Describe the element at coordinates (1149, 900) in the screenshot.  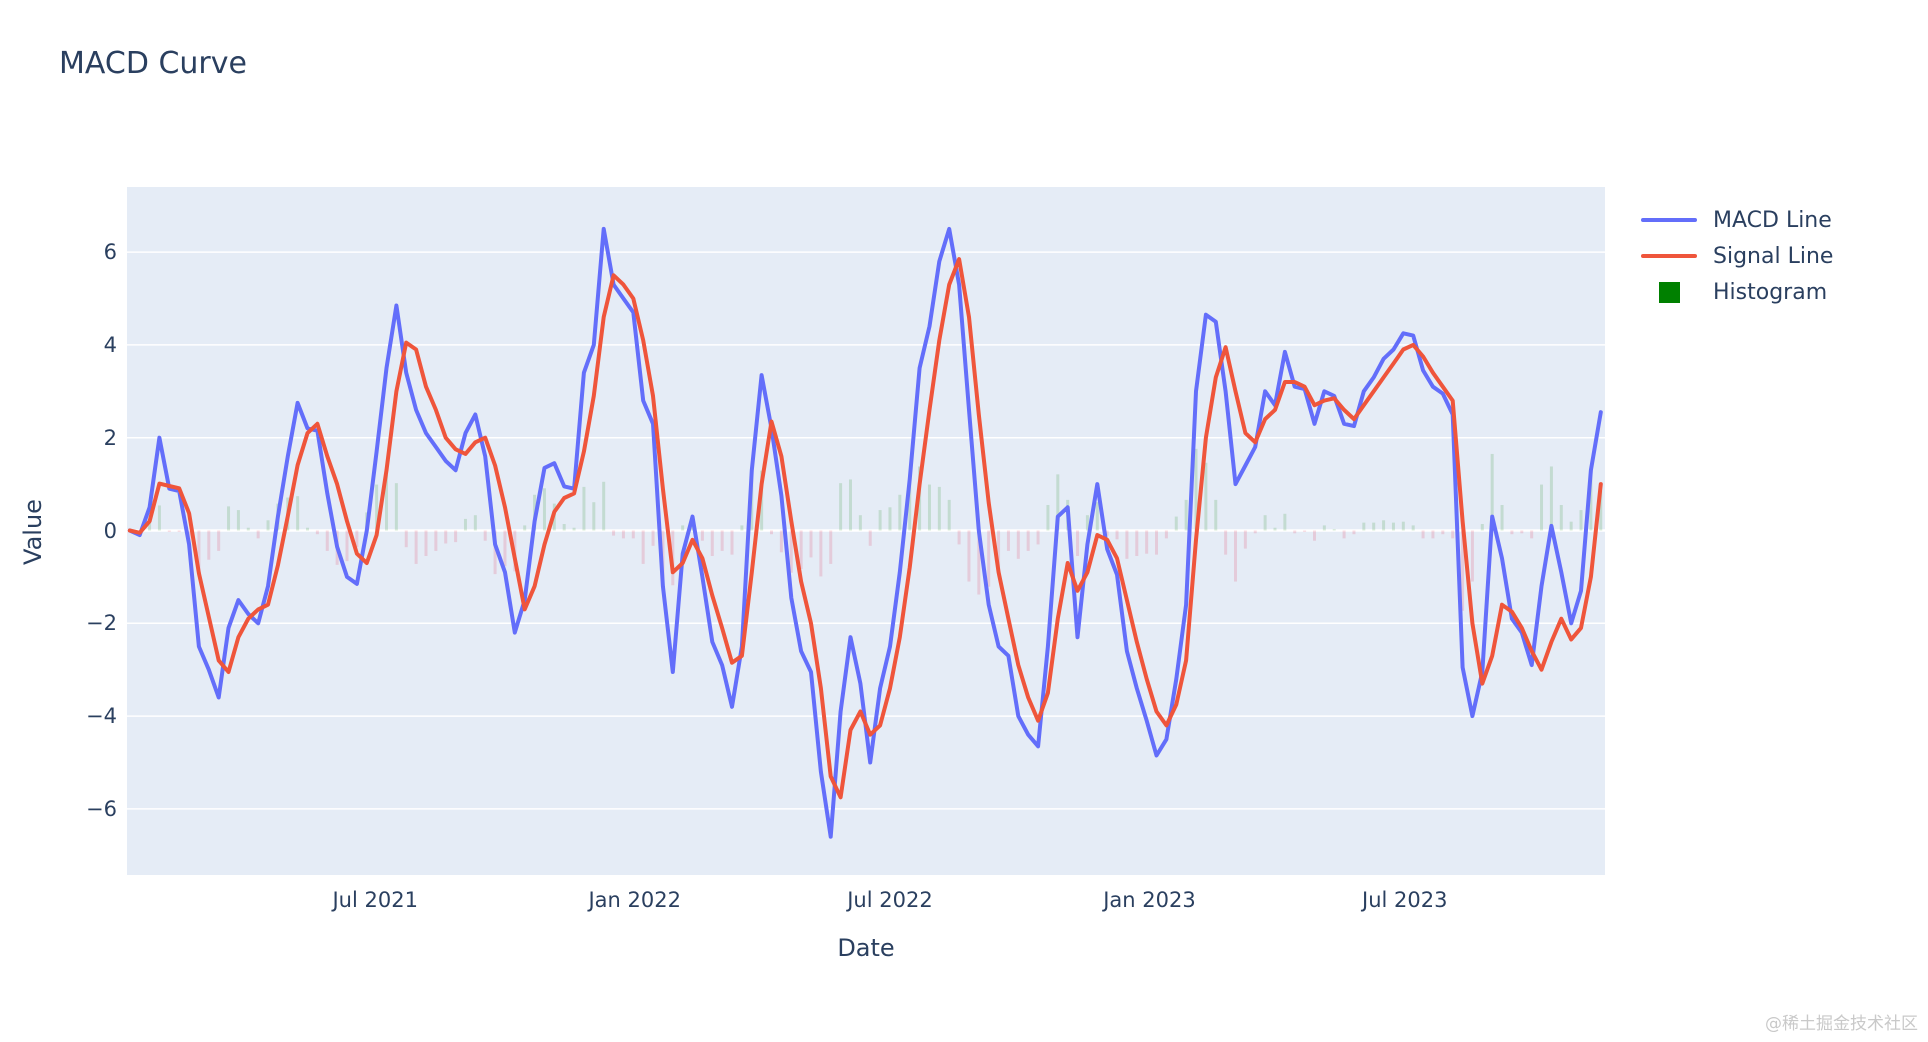
I see `x-tick-label: Jan 2023` at that location.